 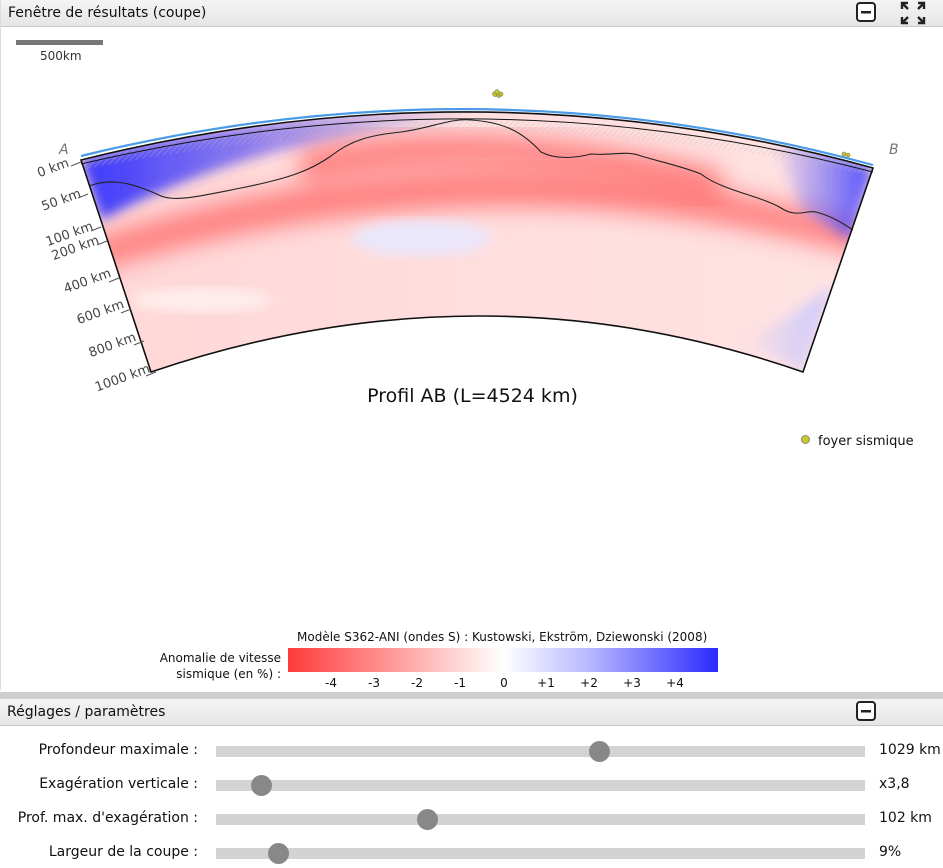 What do you see at coordinates (890, 852) in the screenshot?
I see `slider-value: 9%` at bounding box center [890, 852].